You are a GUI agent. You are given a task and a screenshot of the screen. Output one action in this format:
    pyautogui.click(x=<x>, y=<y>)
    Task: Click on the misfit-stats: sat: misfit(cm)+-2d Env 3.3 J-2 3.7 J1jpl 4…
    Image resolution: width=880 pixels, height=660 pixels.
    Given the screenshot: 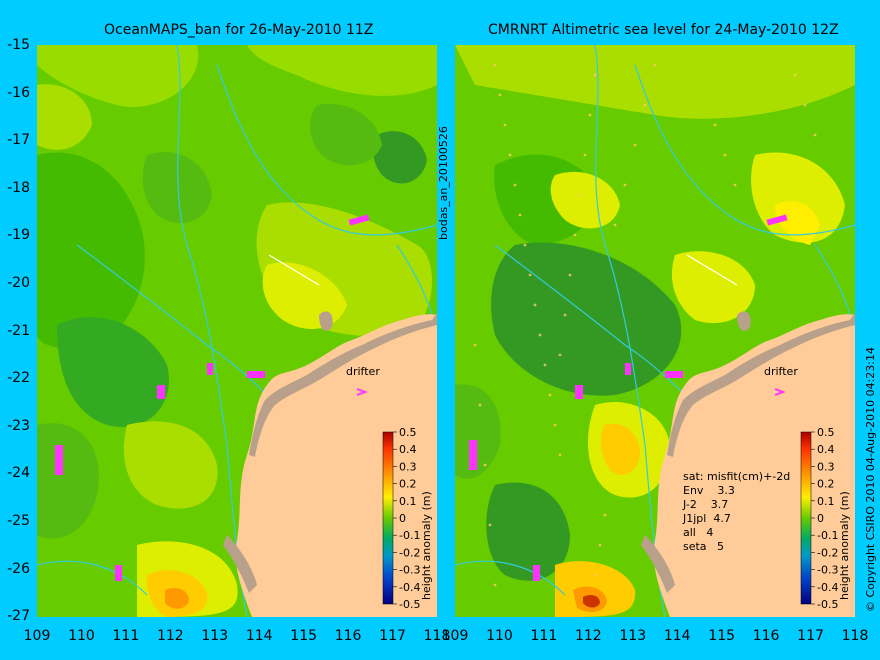 What is the action you would take?
    pyautogui.click(x=736, y=512)
    